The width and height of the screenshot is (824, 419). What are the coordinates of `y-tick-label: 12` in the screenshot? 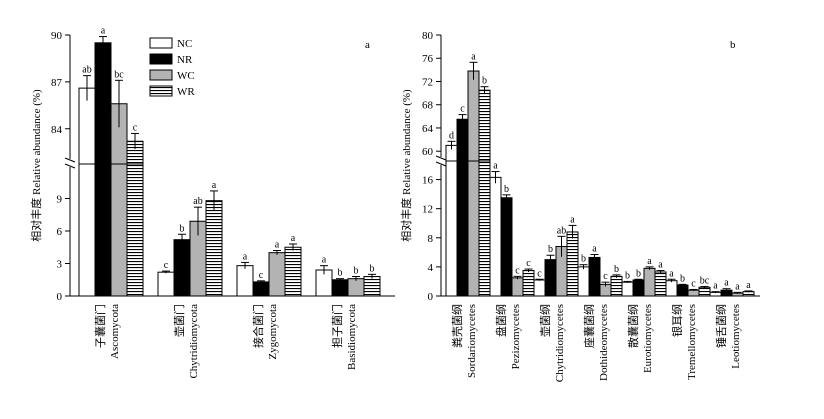 It's located at (427, 210).